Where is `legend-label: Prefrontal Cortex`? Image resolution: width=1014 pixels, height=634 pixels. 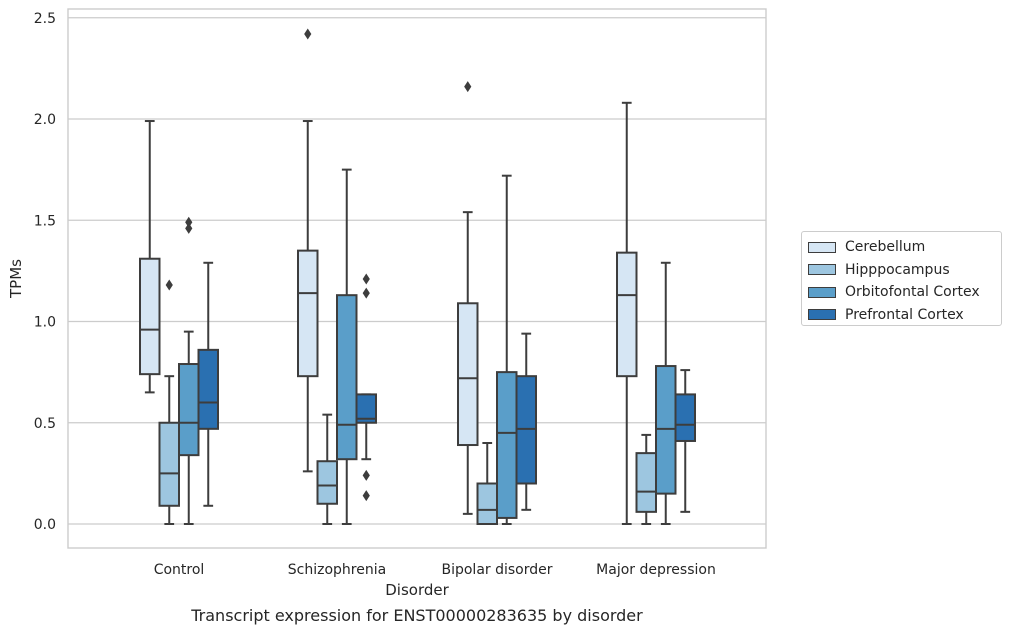
legend-label: Prefrontal Cortex is located at coordinates (904, 314).